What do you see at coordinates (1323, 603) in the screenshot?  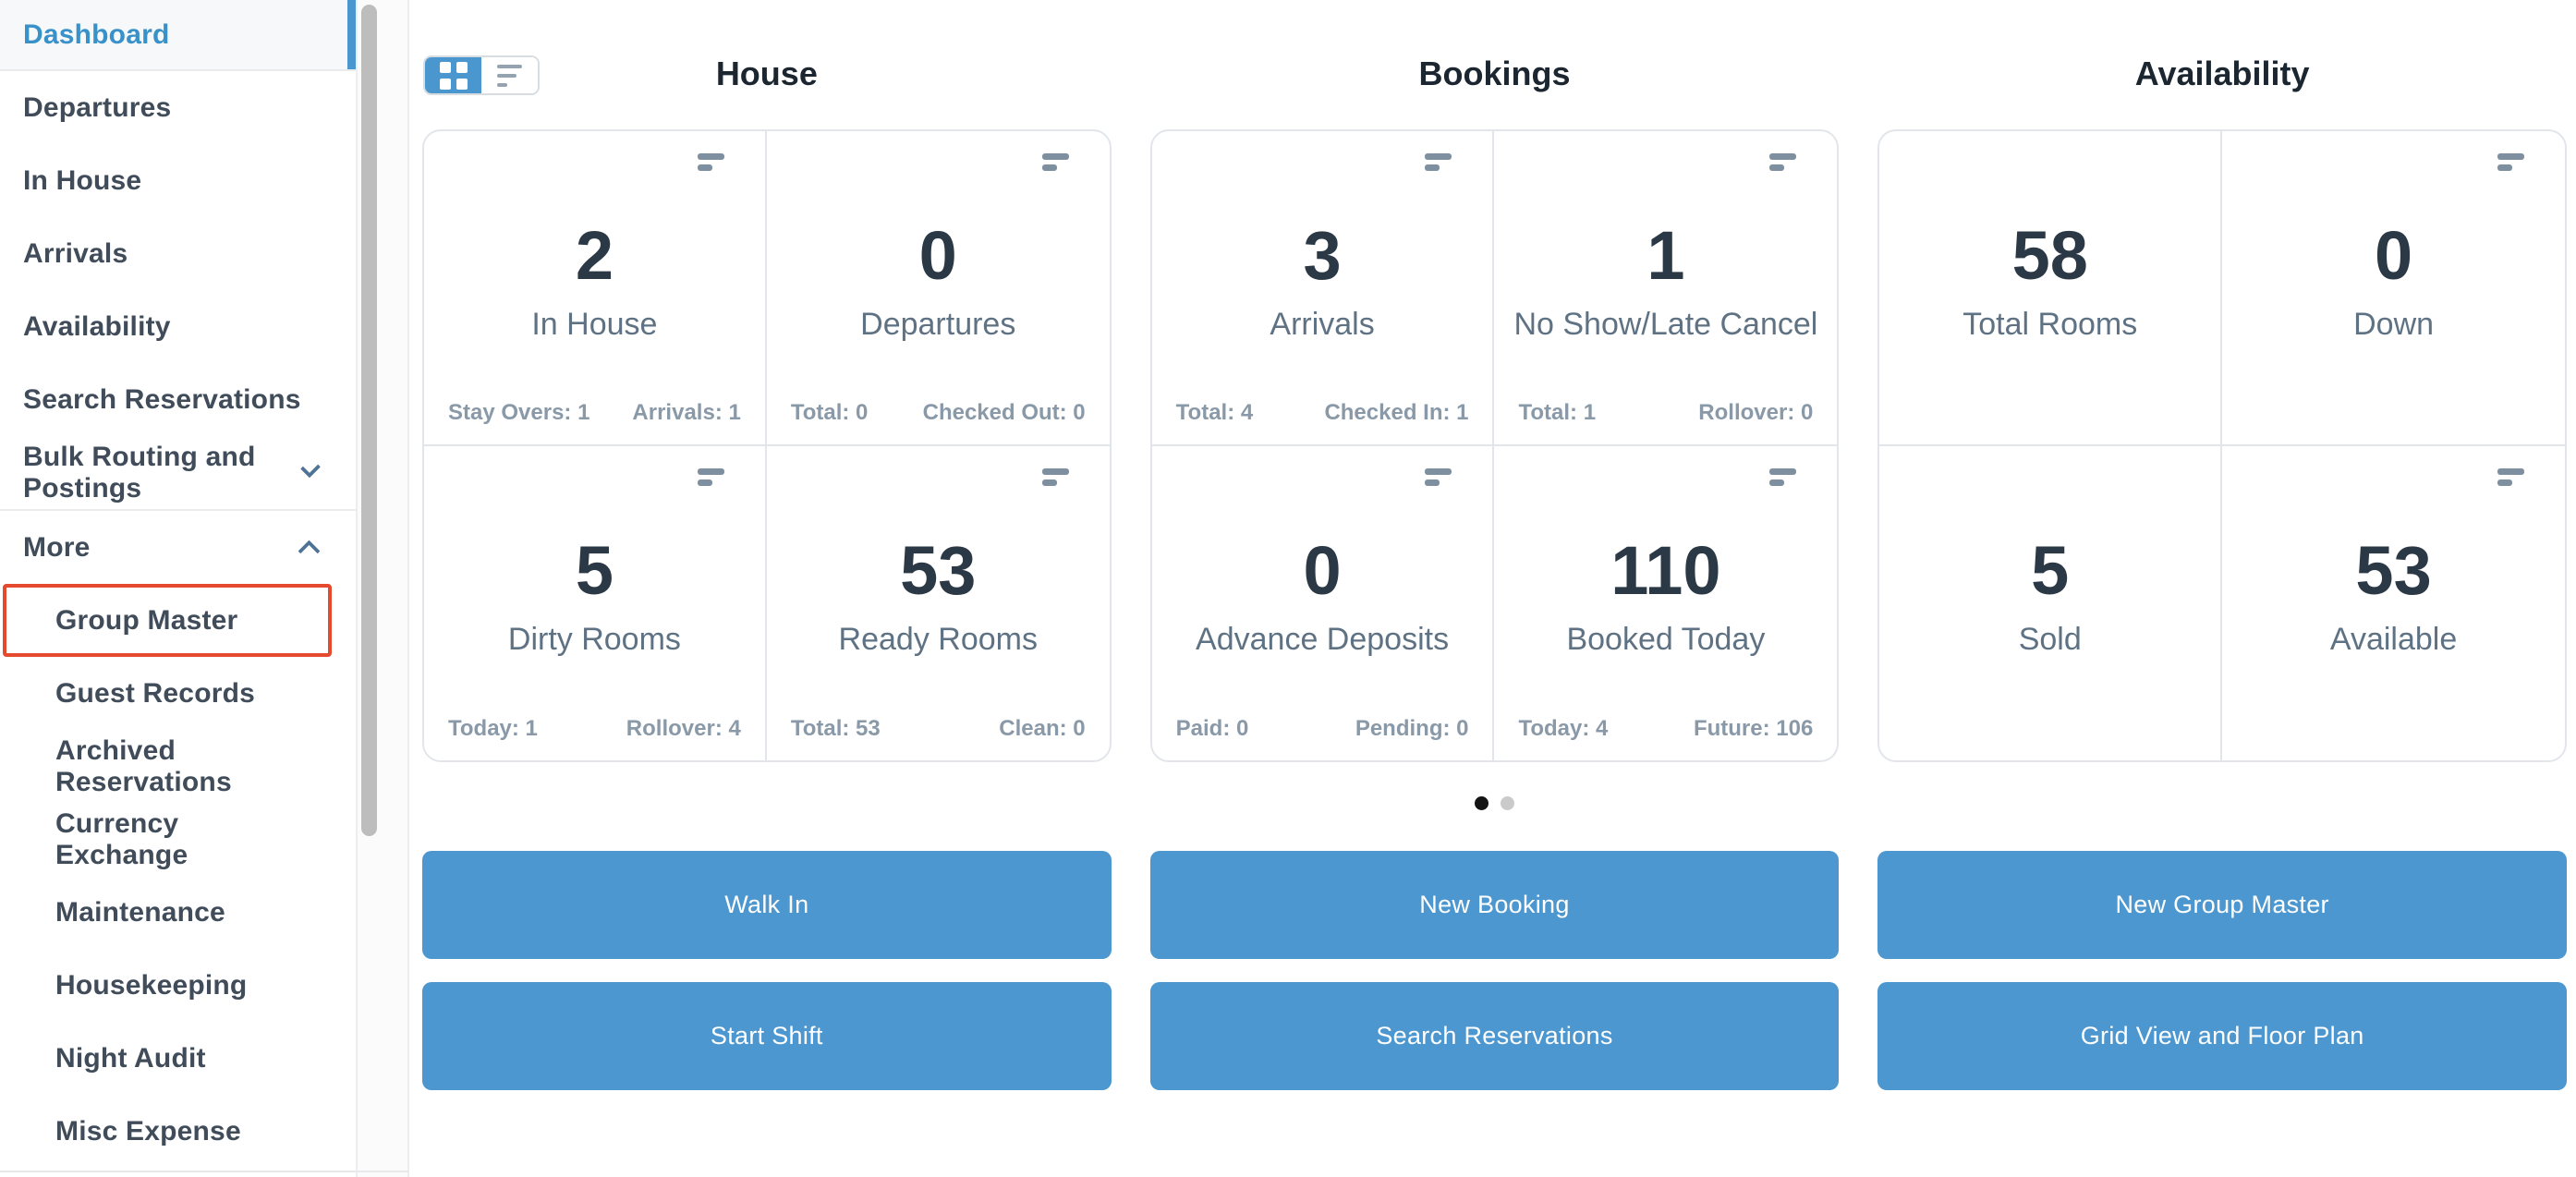 I see `stat-tile-advance-deposits: 0 Advance Deposits Paid: 0 Pending: 0` at bounding box center [1323, 603].